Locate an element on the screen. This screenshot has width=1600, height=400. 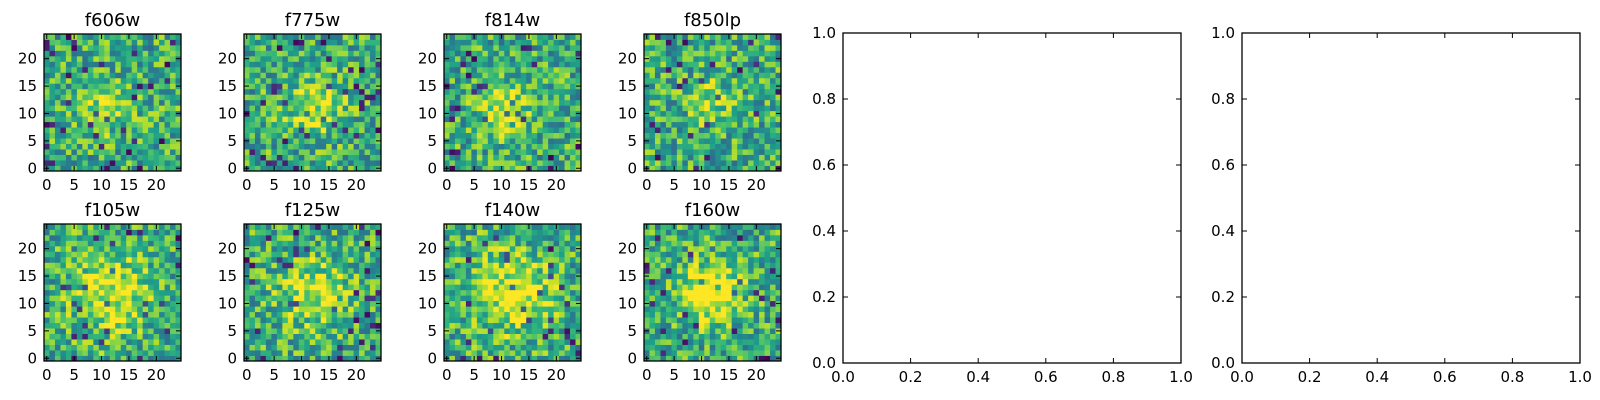
axes-frame is located at coordinates (112, 292).